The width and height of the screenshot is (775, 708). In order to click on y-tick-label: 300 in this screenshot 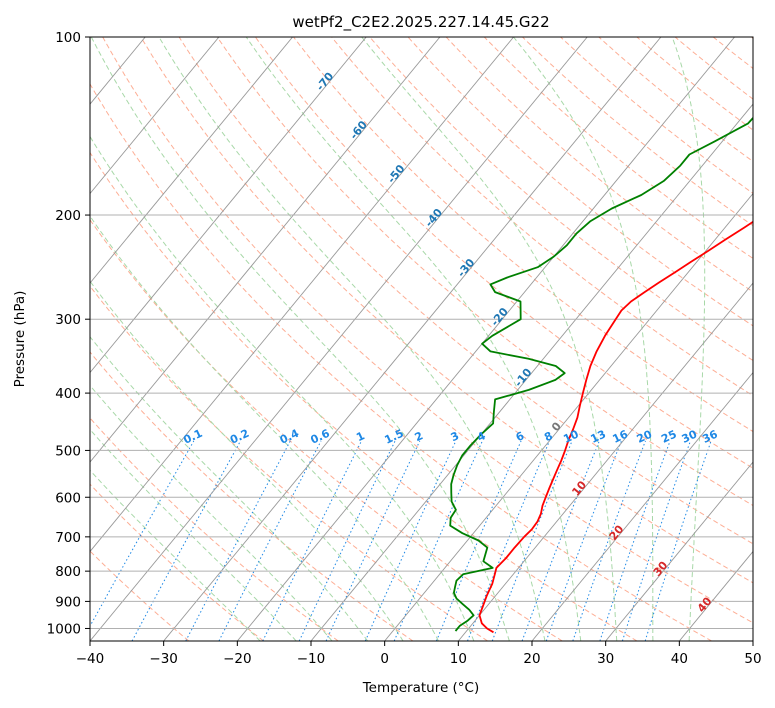, I will do `click(68, 320)`.